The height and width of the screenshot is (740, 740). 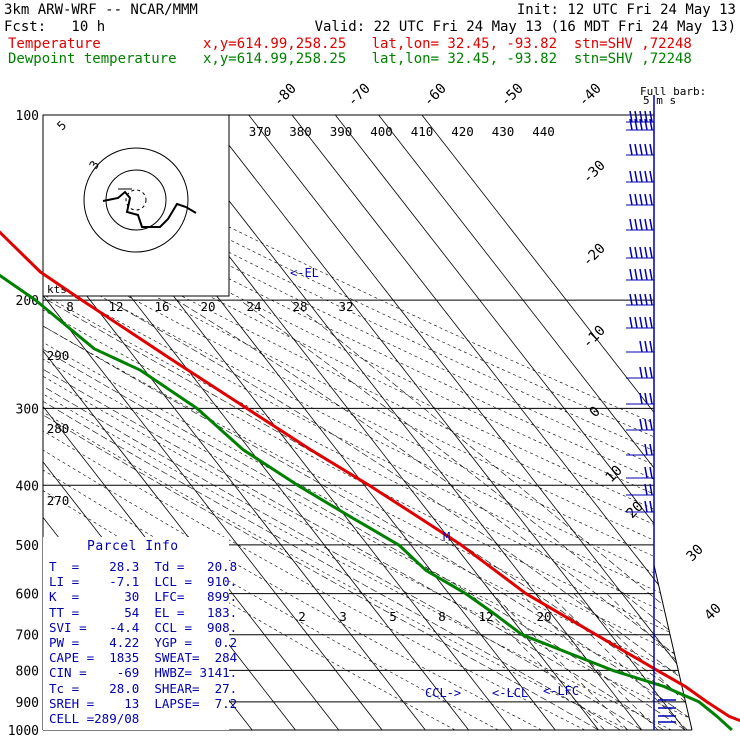 What do you see at coordinates (341, 131) in the screenshot?
I see `theta-label-390: 390` at bounding box center [341, 131].